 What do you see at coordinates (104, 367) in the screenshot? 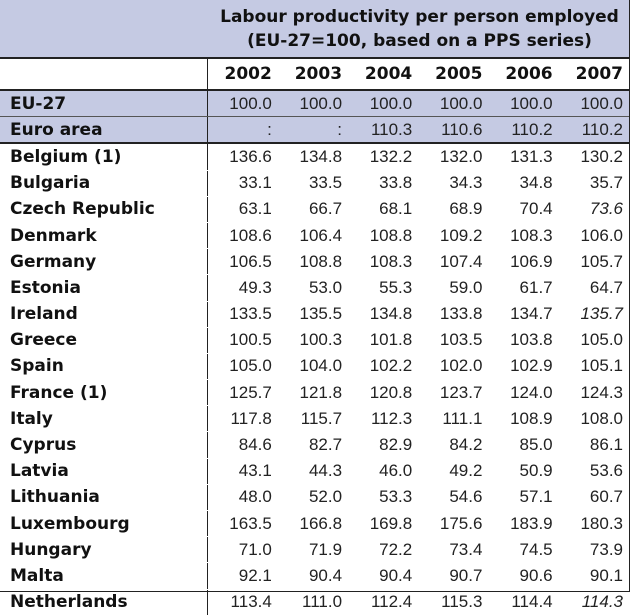
I see `country-name: Spain` at bounding box center [104, 367].